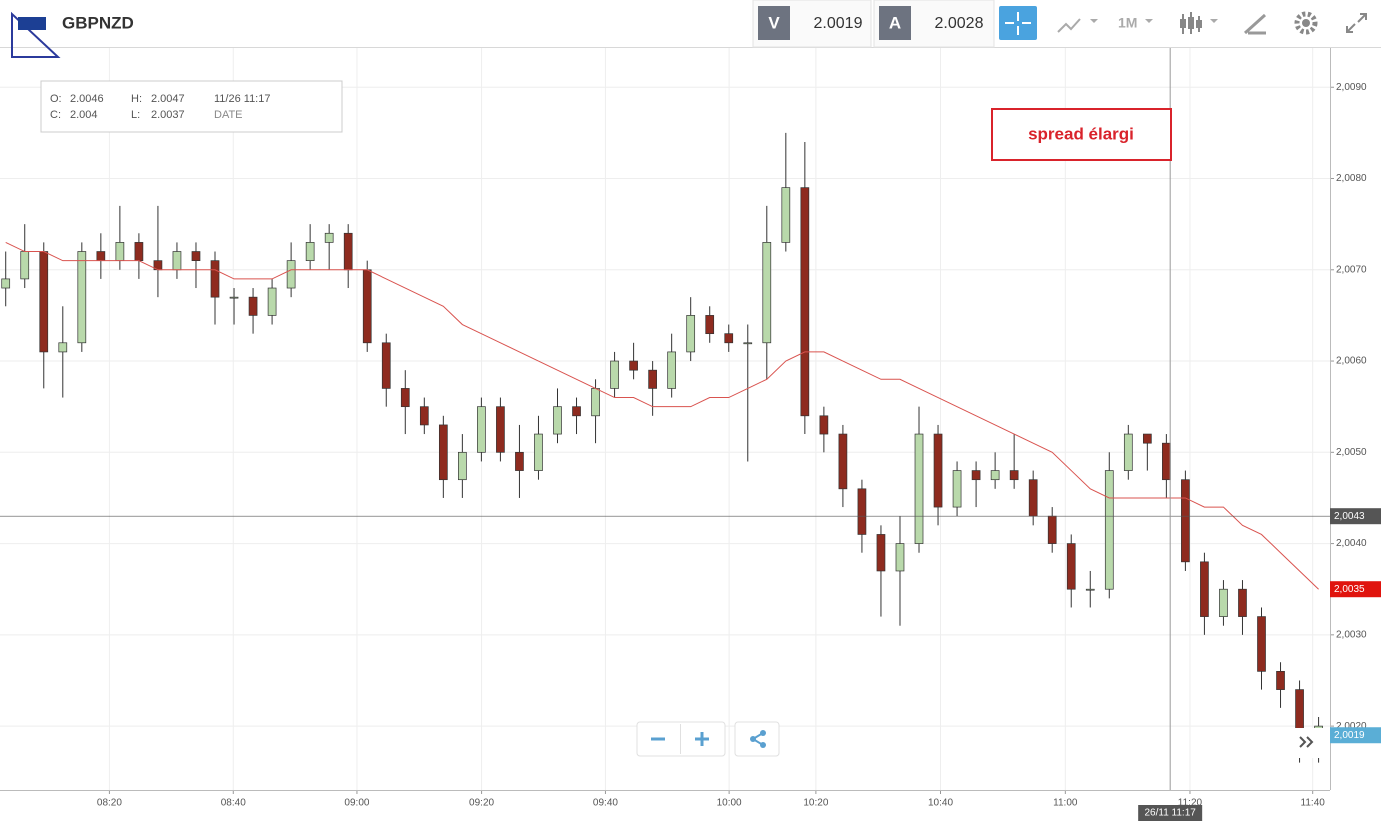 This screenshot has height=828, width=1381. I want to click on share-button, so click(757, 739).